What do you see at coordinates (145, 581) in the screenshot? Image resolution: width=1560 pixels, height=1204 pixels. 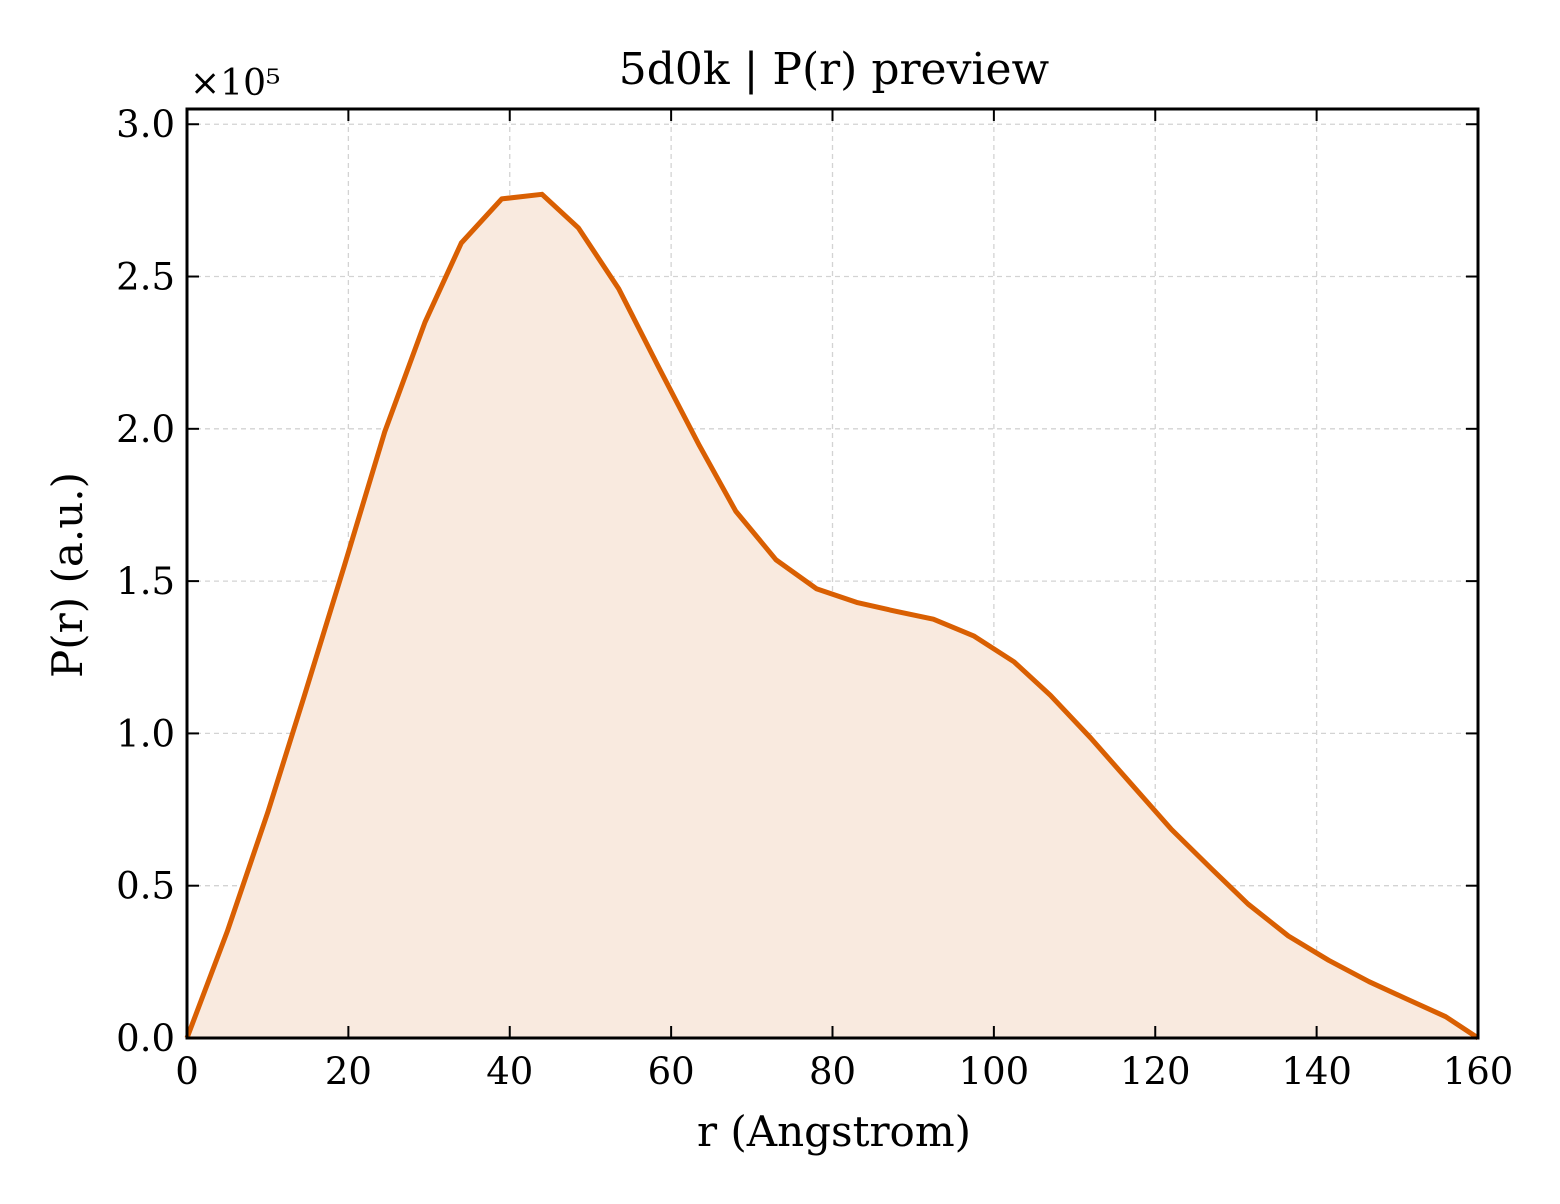 I see `y-tick-label: 1.5` at bounding box center [145, 581].